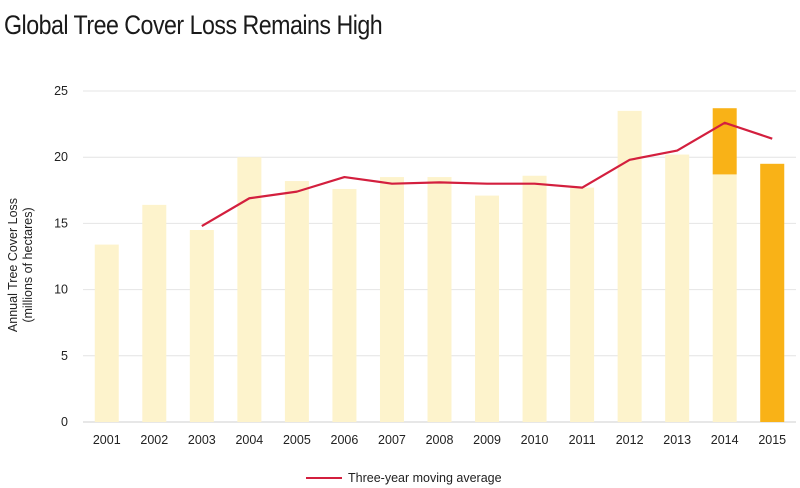  Describe the element at coordinates (487, 308) in the screenshot. I see `bar-2009` at that location.